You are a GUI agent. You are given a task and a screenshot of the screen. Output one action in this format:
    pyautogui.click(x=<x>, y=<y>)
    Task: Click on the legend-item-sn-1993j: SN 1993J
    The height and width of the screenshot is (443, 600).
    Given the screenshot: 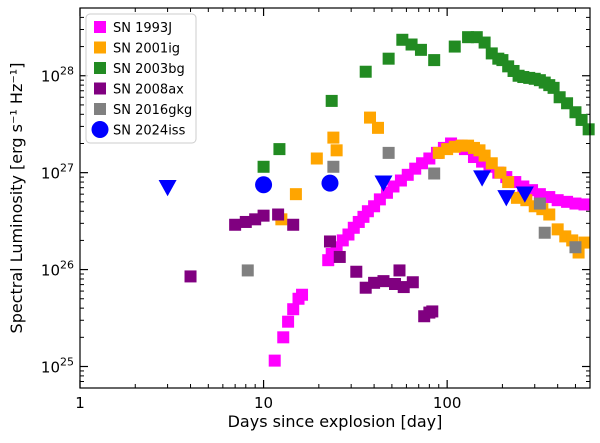 What is the action you would take?
    pyautogui.click(x=133, y=28)
    